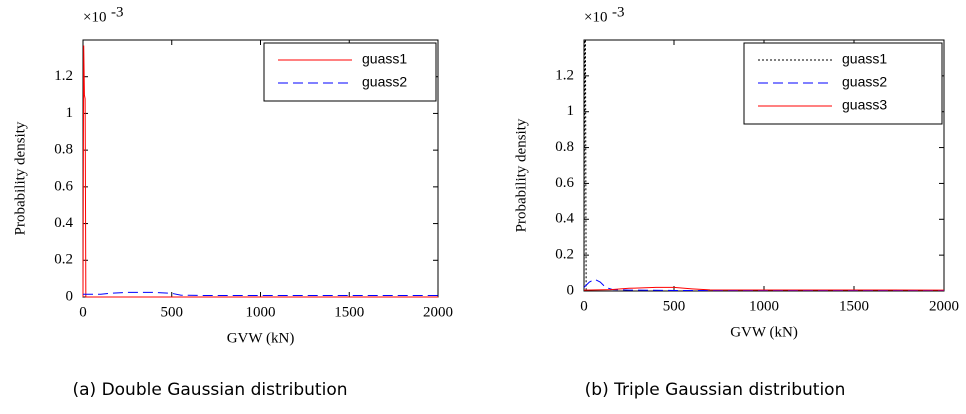 This screenshot has height=414, width=966. I want to click on caption: (b) Triple Gaussian distribution, so click(715, 390).